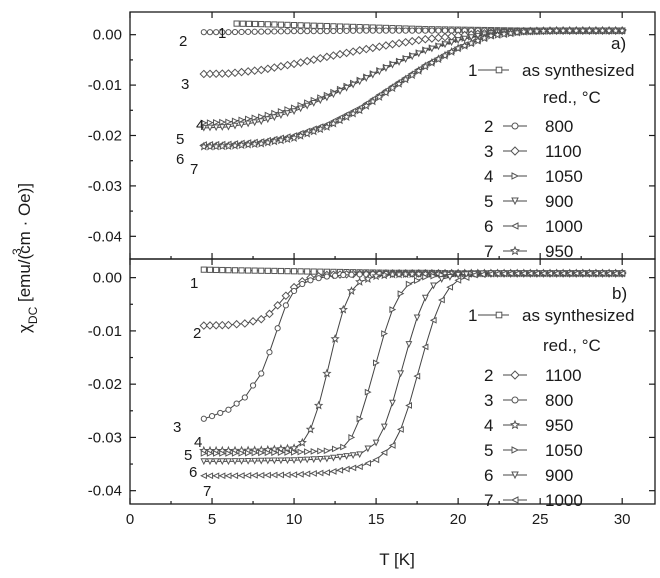 The width and height of the screenshot is (660, 578). Describe the element at coordinates (563, 151) in the screenshot. I see `legend-label: 1100` at that location.